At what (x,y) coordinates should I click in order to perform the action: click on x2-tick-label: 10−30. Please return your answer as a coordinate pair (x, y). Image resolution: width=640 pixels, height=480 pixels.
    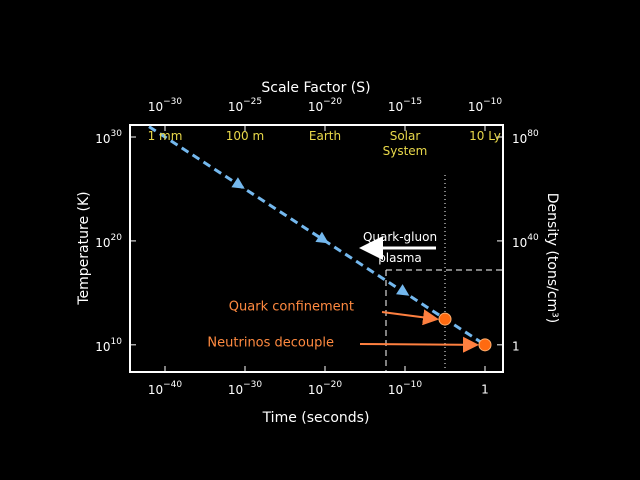
    Looking at the image, I should click on (165, 105).